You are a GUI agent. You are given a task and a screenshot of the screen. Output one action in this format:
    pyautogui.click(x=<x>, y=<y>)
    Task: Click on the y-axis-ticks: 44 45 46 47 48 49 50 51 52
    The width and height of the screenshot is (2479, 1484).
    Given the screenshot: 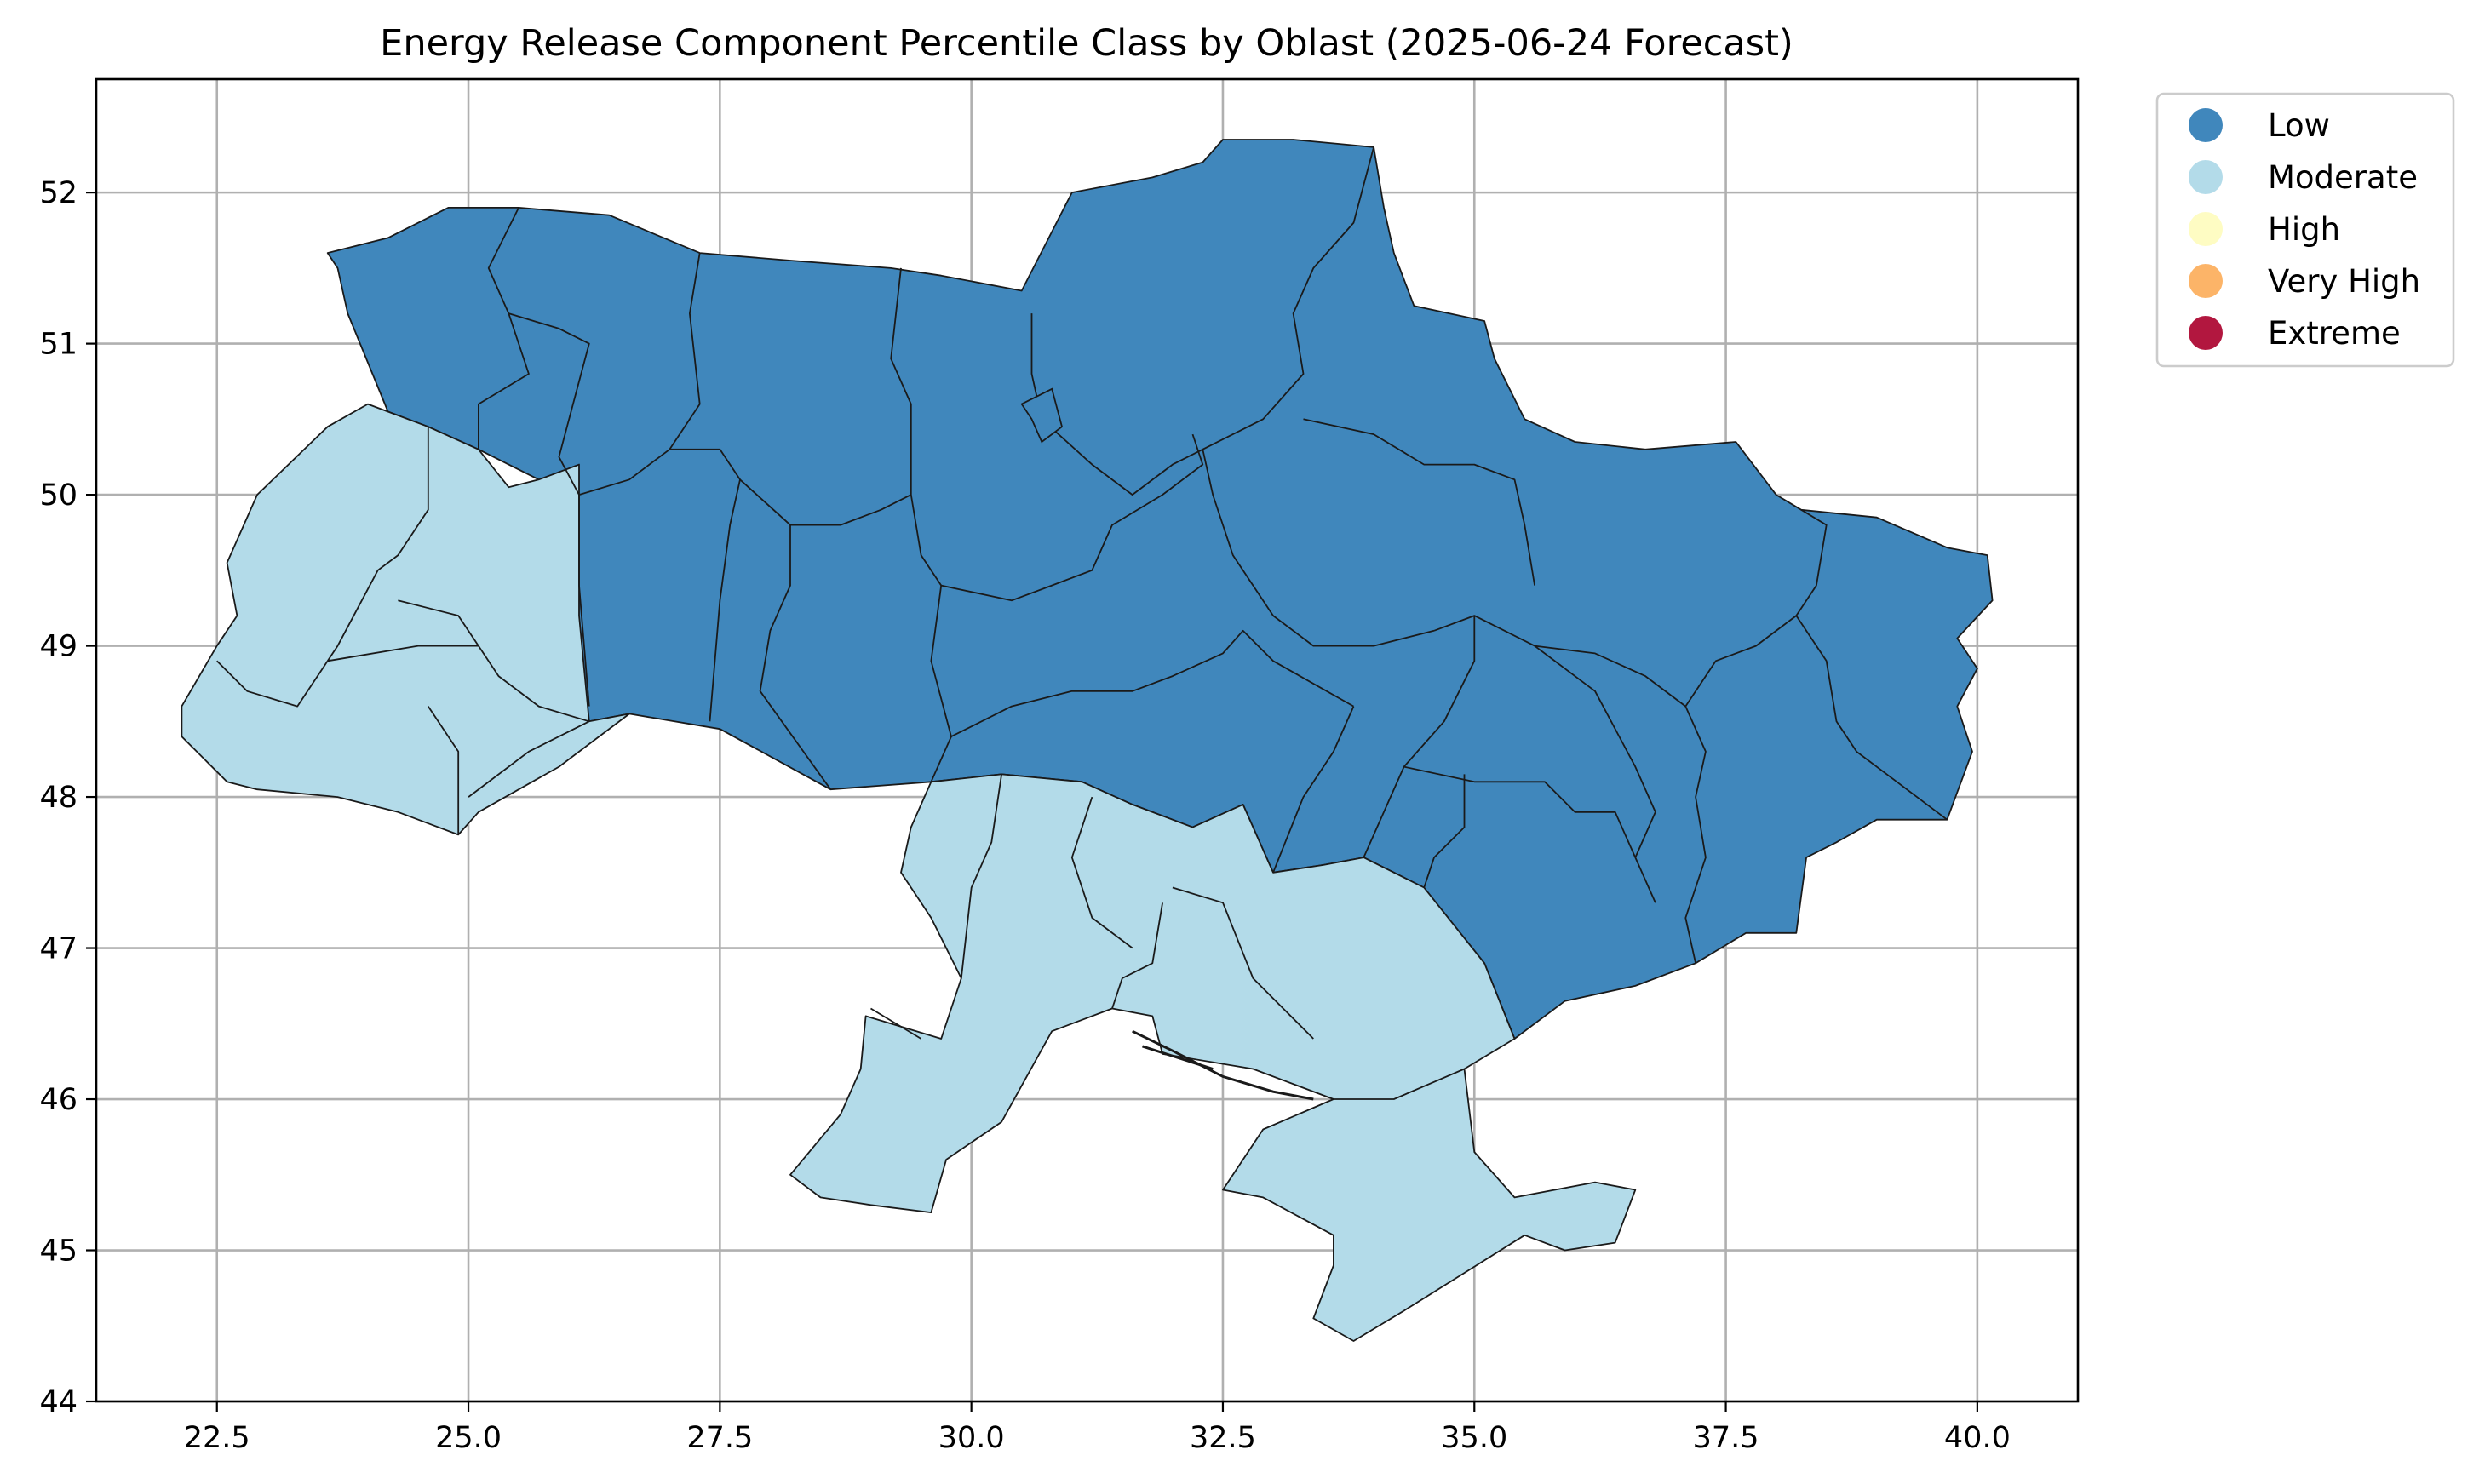 What is the action you would take?
    pyautogui.click(x=67, y=798)
    